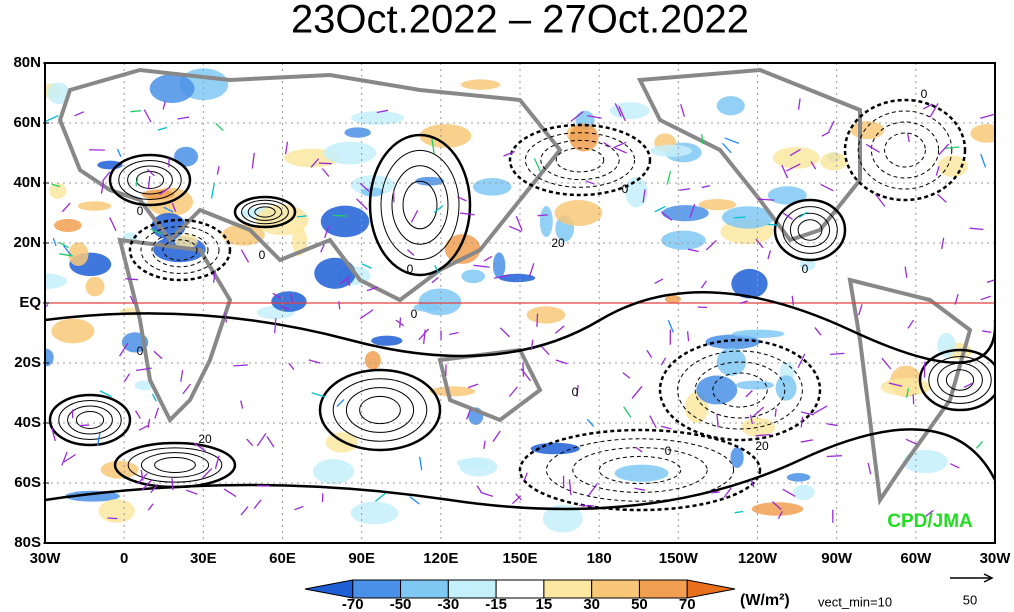 Image resolution: width=1014 pixels, height=612 pixels. I want to click on lon-label: 90E, so click(361, 558).